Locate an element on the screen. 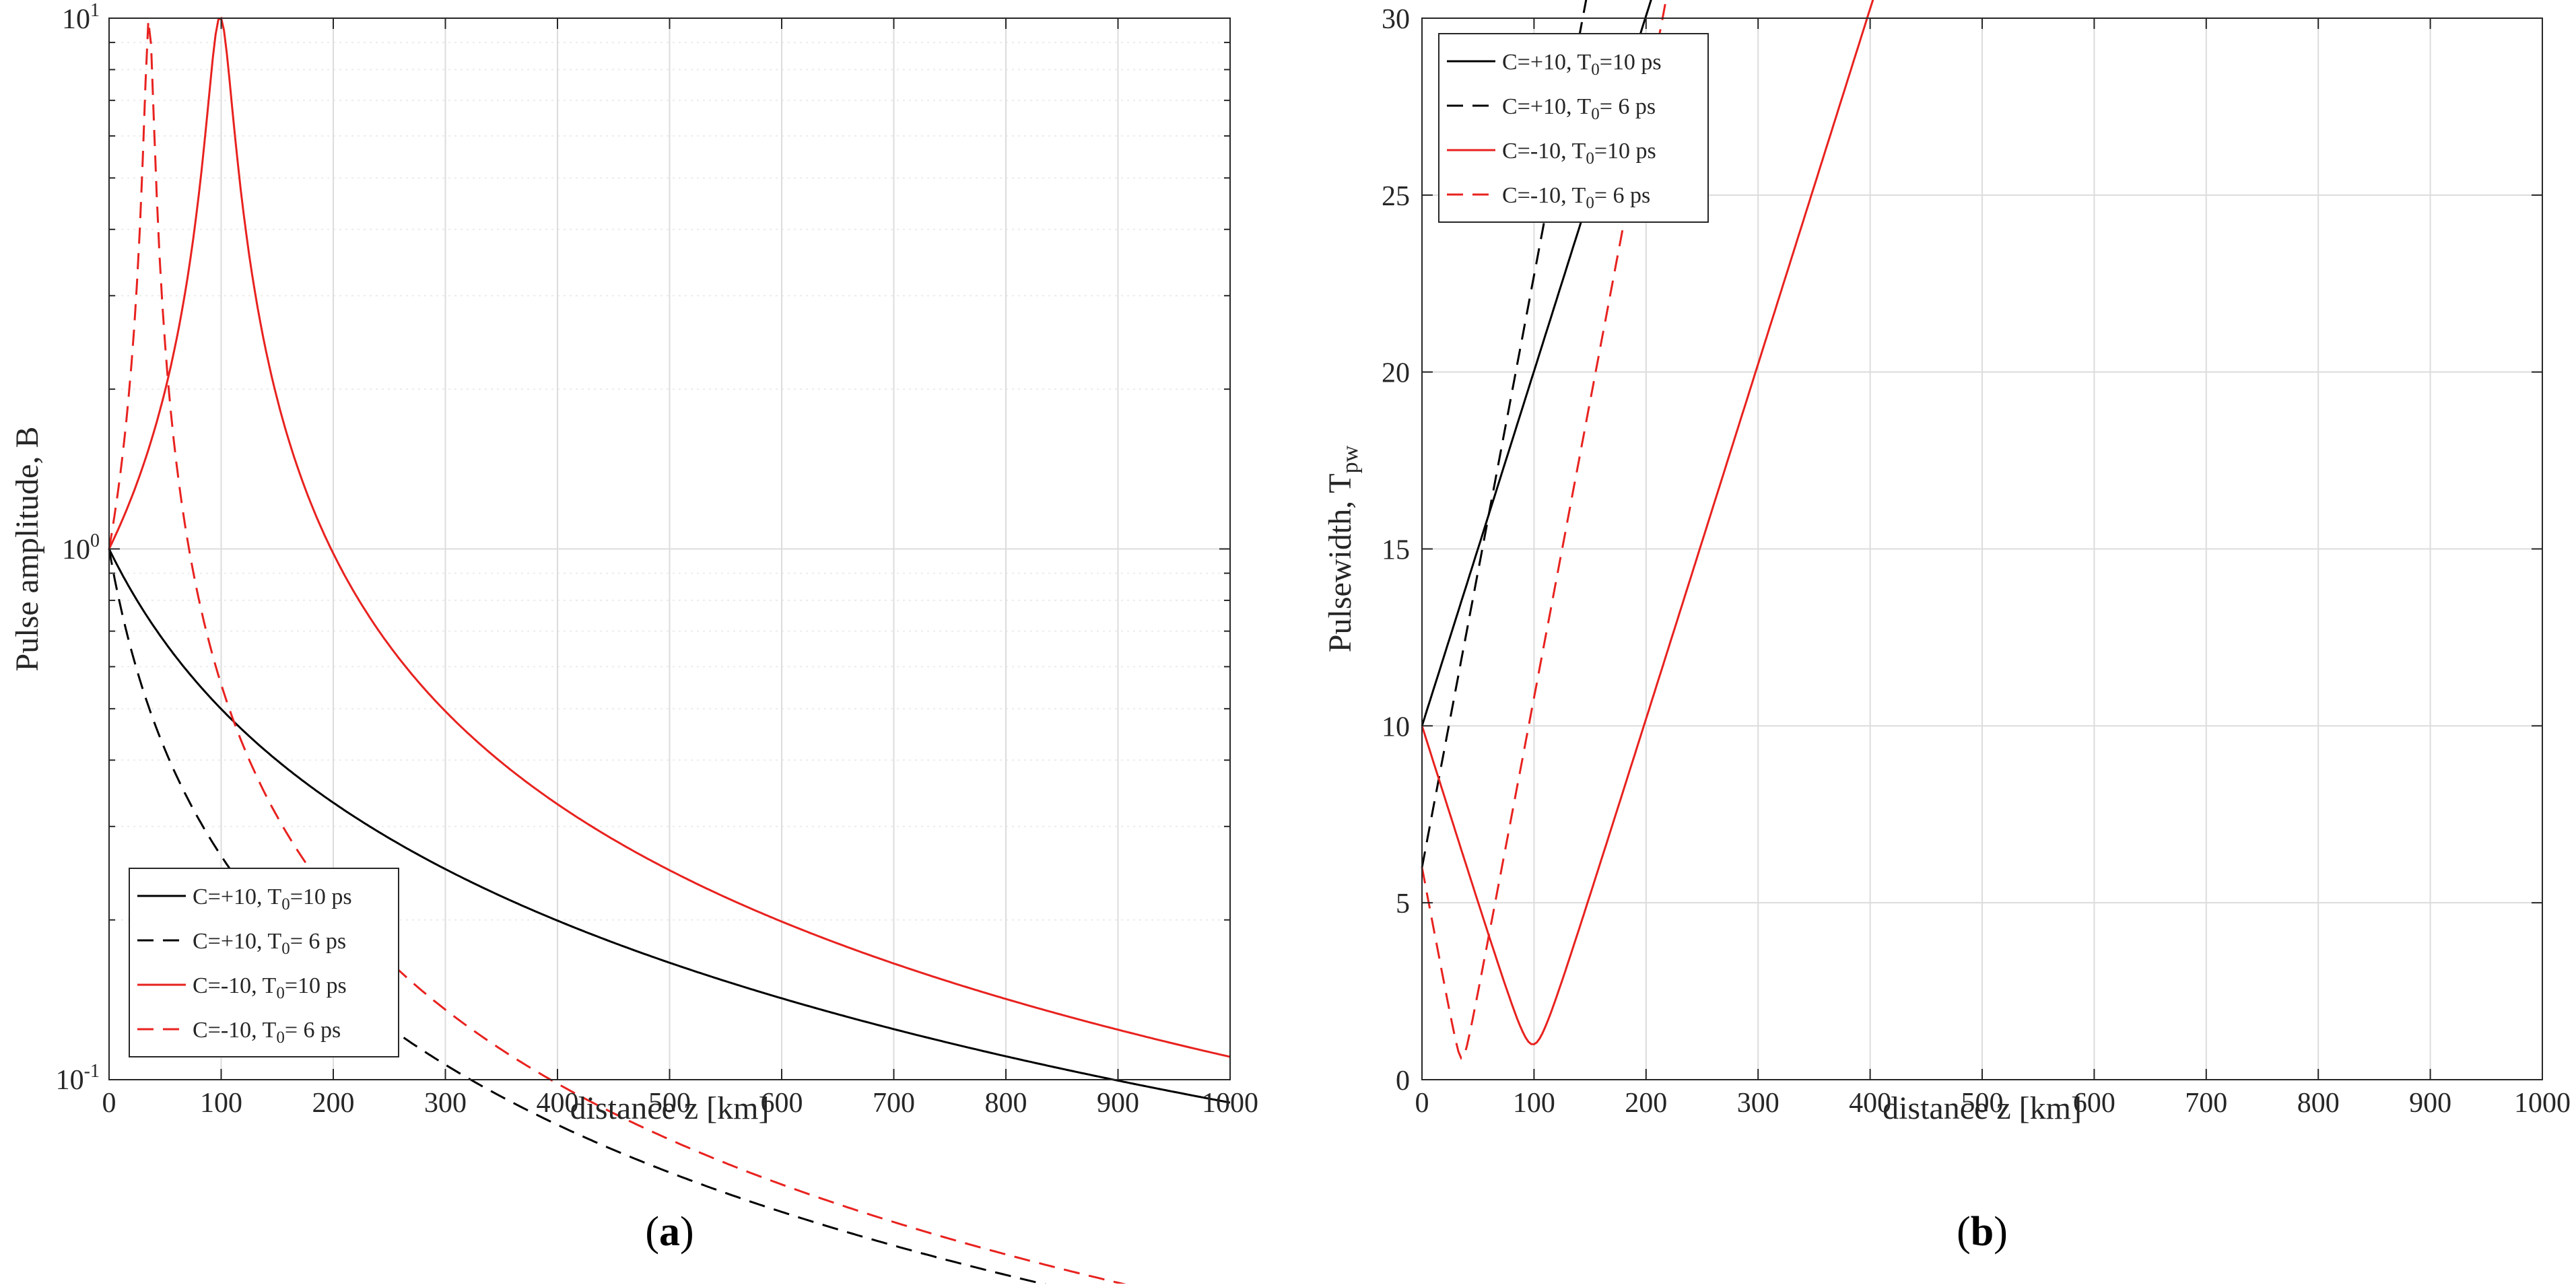 The image size is (2576, 1287). chart-b-legend-label: C=-10, T0= 6 ps is located at coordinates (1576, 198).